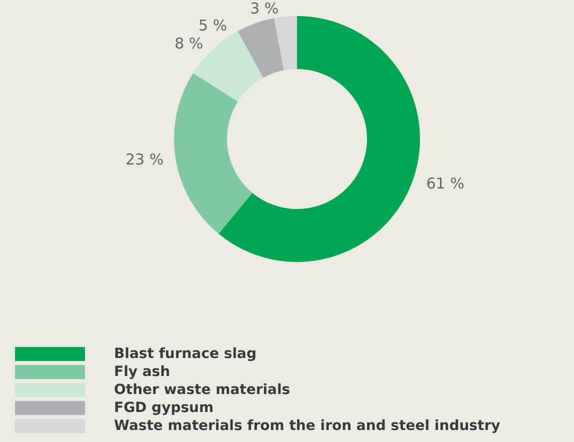 The width and height of the screenshot is (574, 442). Describe the element at coordinates (202, 390) in the screenshot. I see `legend-label: Other waste materials` at that location.